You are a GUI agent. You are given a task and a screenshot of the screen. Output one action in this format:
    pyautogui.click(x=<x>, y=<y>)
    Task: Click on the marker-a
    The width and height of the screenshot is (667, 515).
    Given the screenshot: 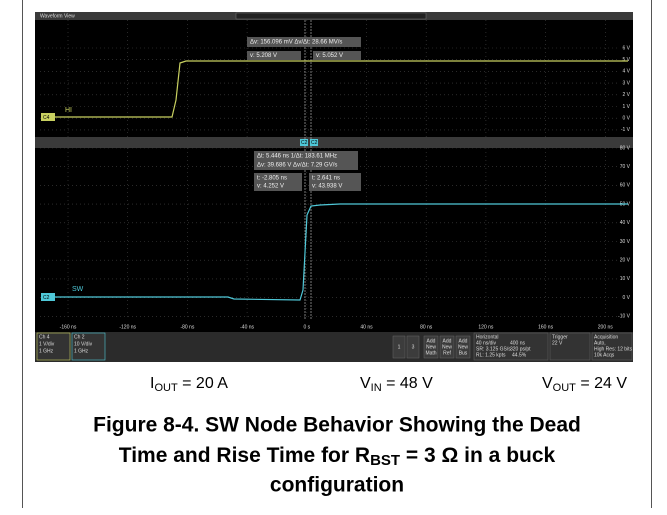 What is the action you would take?
    pyautogui.click(x=304, y=142)
    